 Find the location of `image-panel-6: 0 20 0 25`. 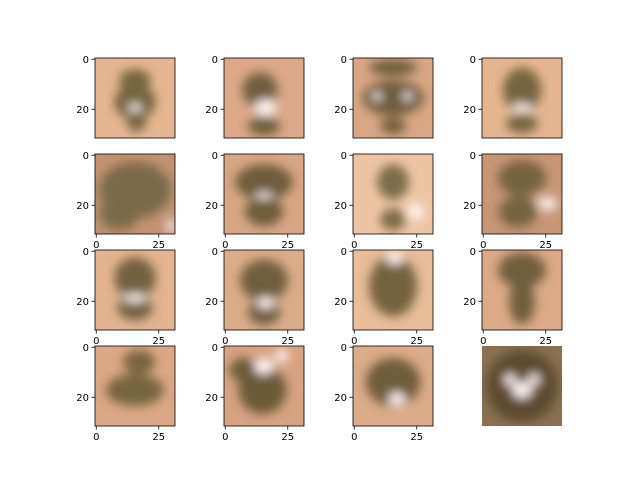

image-panel-6: 0 20 0 25 is located at coordinates (255, 201).